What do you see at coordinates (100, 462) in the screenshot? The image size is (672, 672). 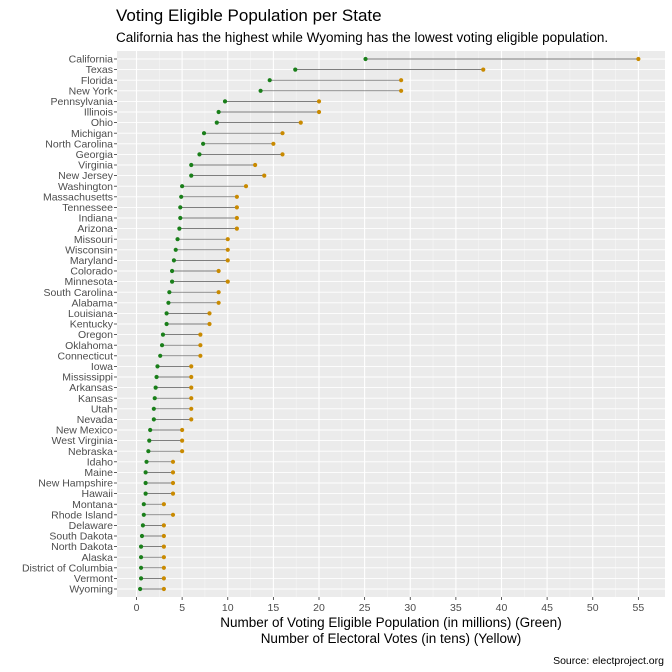 I see `y-tick-label: Idaho` at bounding box center [100, 462].